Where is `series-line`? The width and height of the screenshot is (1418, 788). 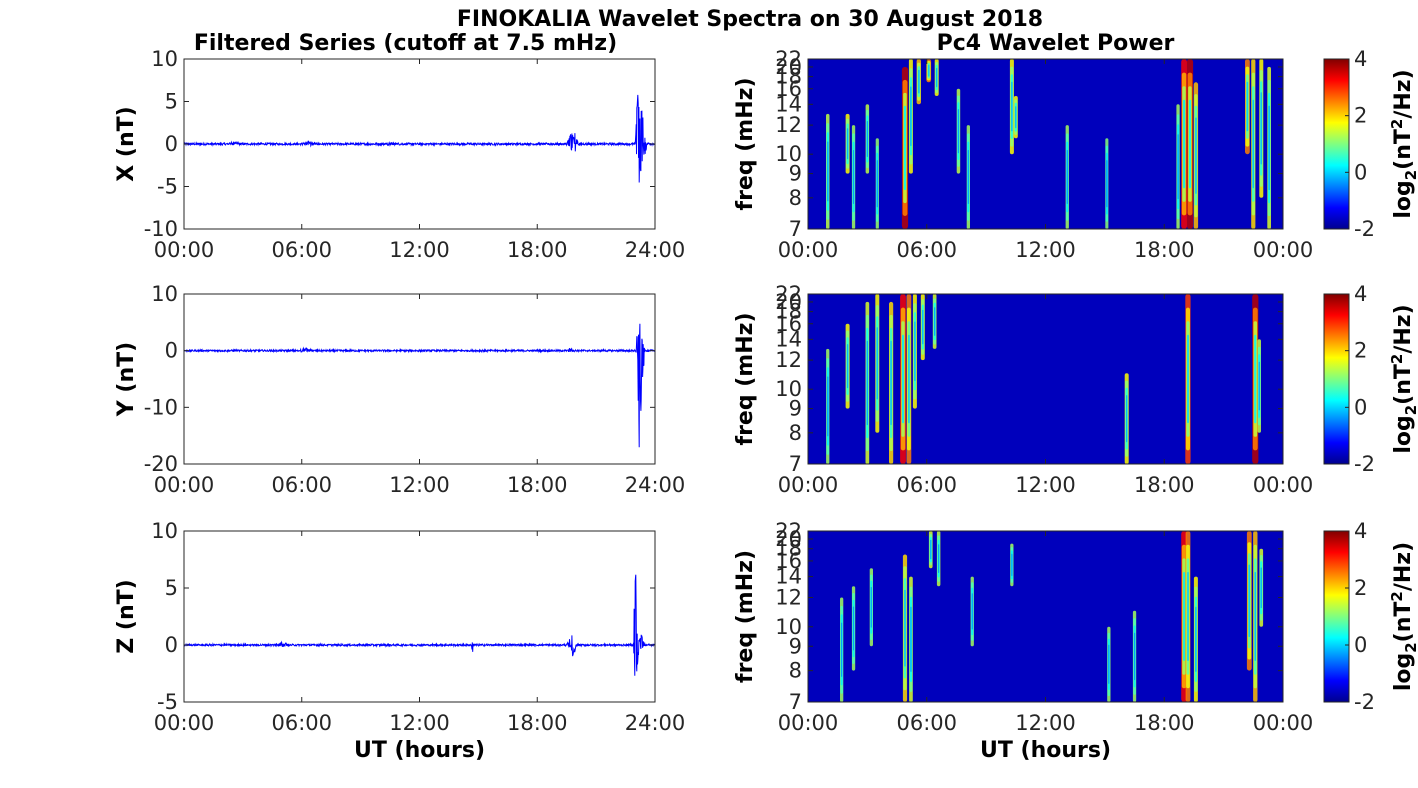 series-line is located at coordinates (419, 385).